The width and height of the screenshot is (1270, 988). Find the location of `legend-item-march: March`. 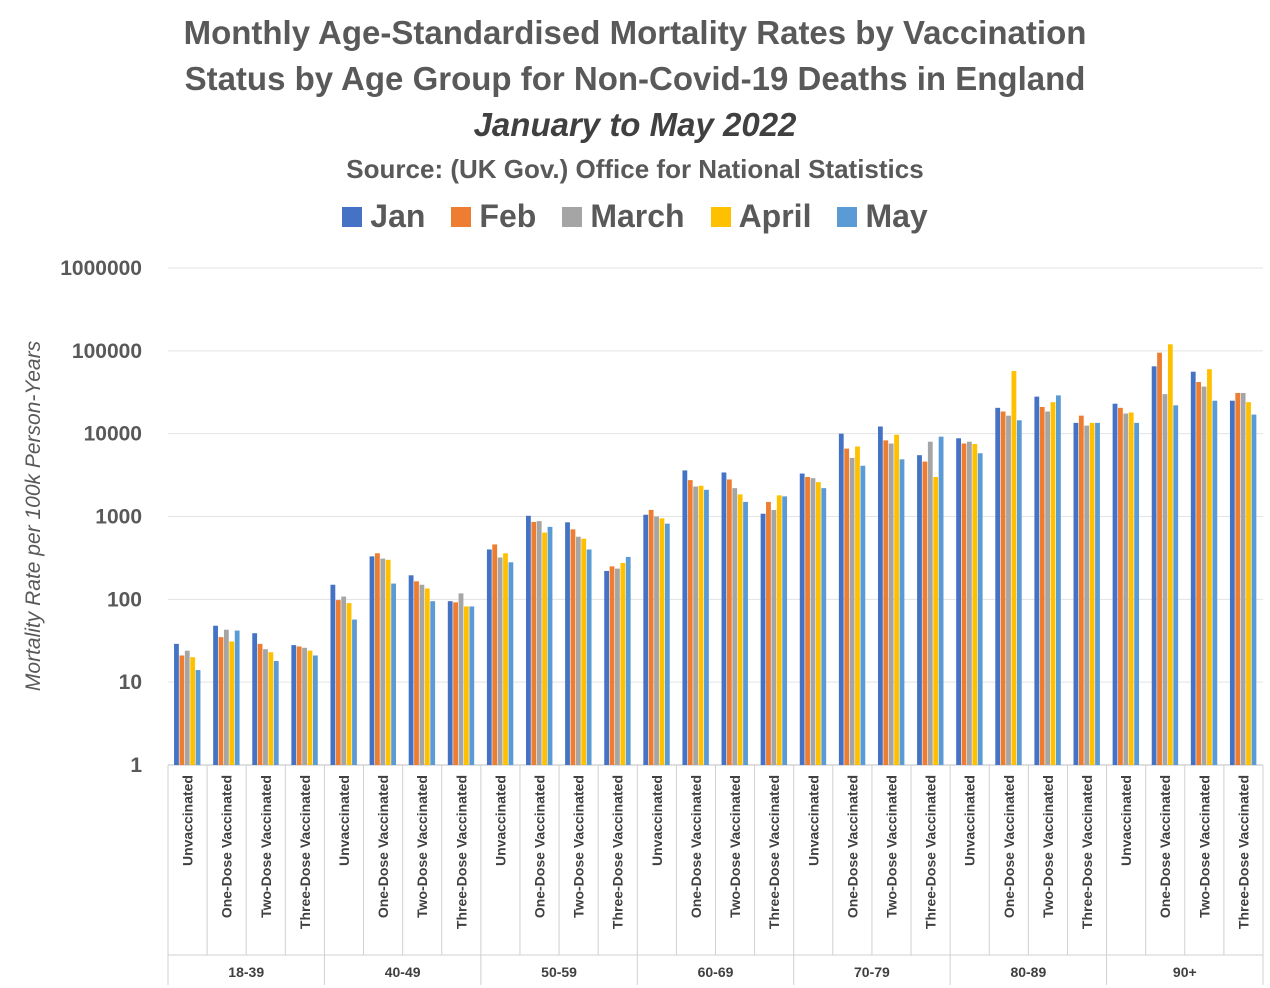

legend-item-march: March is located at coordinates (623, 216).